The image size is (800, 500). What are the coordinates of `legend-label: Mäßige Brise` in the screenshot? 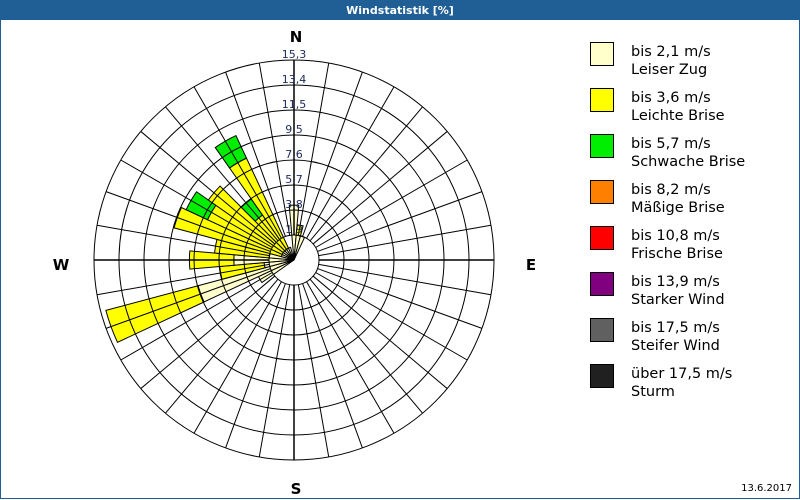 It's located at (678, 208).